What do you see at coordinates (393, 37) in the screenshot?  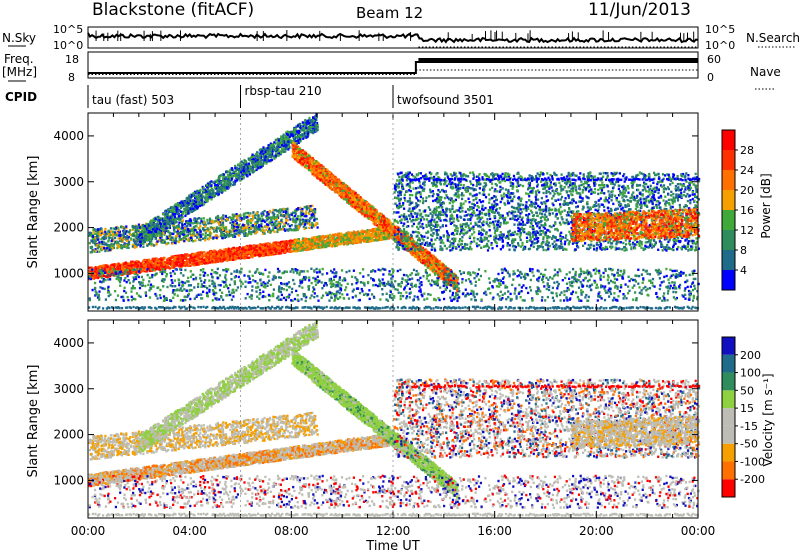 I see `nsky-line` at bounding box center [393, 37].